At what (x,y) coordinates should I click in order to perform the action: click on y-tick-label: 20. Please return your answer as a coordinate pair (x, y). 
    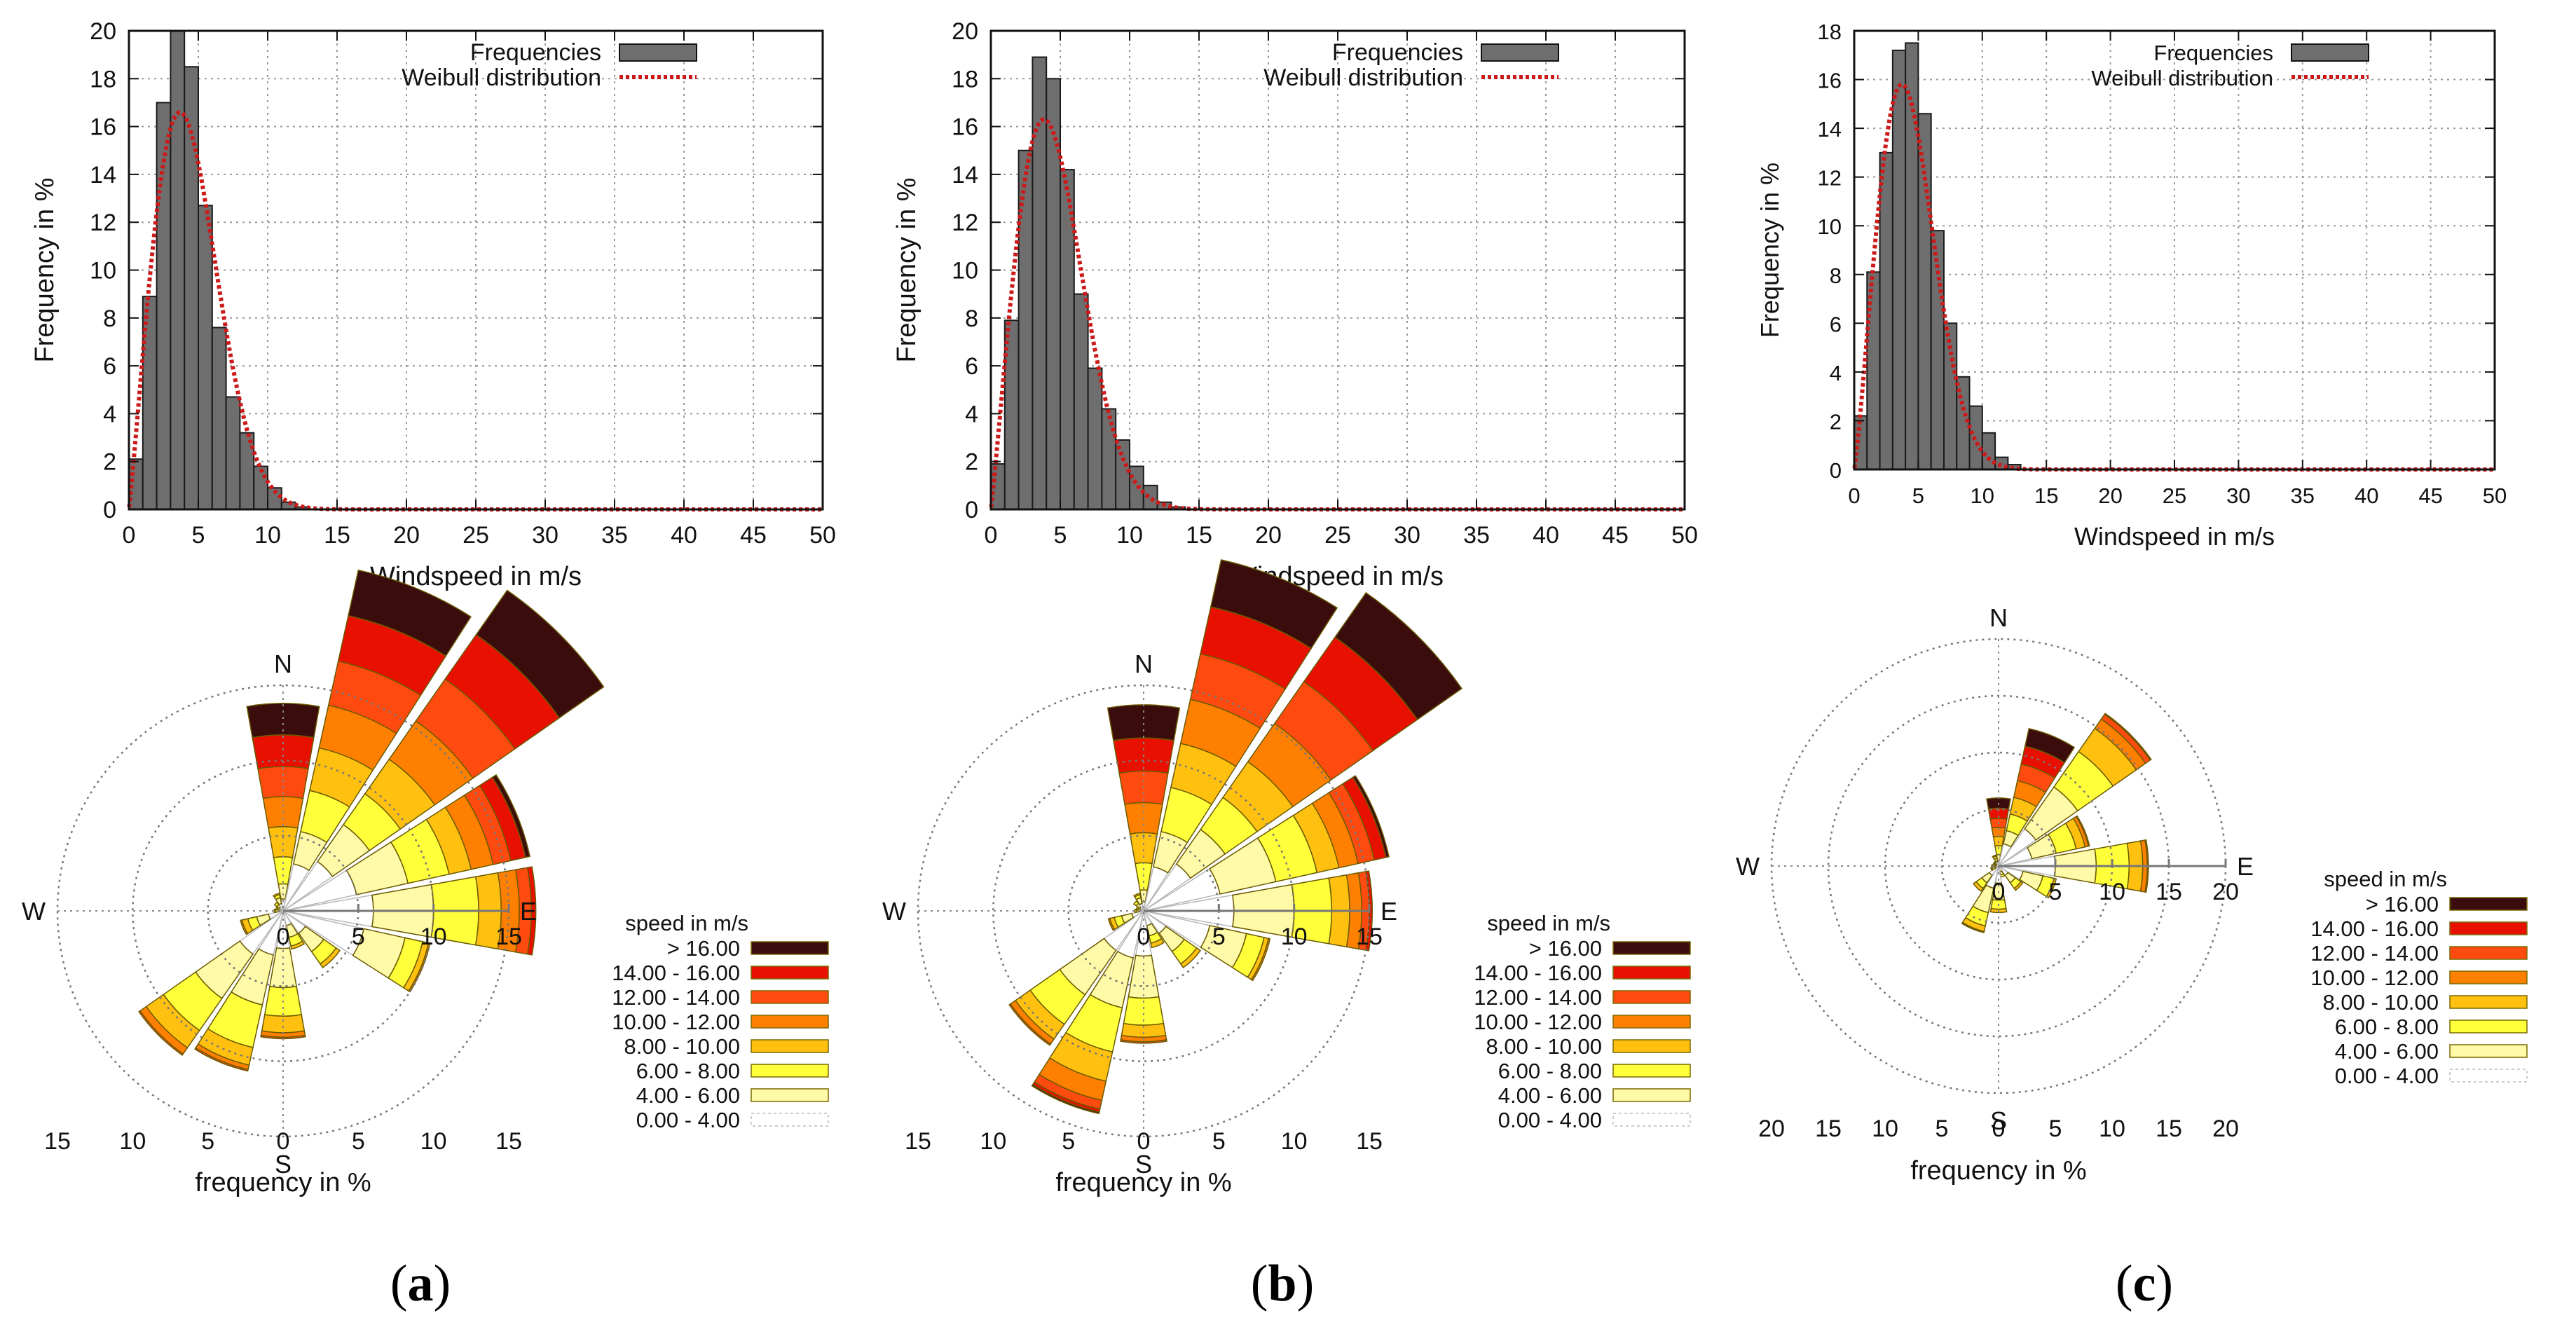
    Looking at the image, I should click on (103, 32).